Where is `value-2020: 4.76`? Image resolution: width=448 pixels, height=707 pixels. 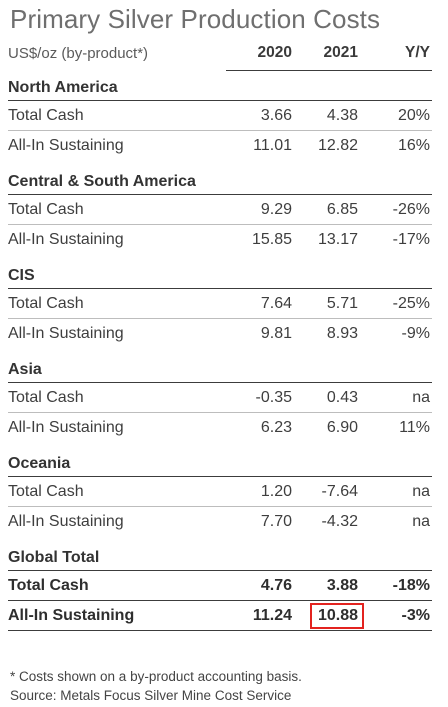 value-2020: 4.76 is located at coordinates (260, 585).